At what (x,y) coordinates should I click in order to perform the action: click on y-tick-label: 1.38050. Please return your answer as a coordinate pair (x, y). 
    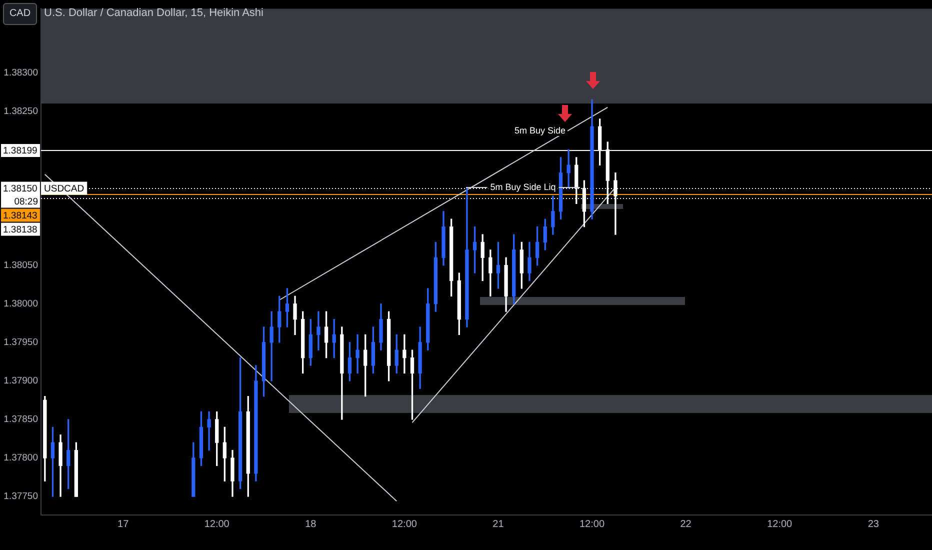
    Looking at the image, I should click on (21, 265).